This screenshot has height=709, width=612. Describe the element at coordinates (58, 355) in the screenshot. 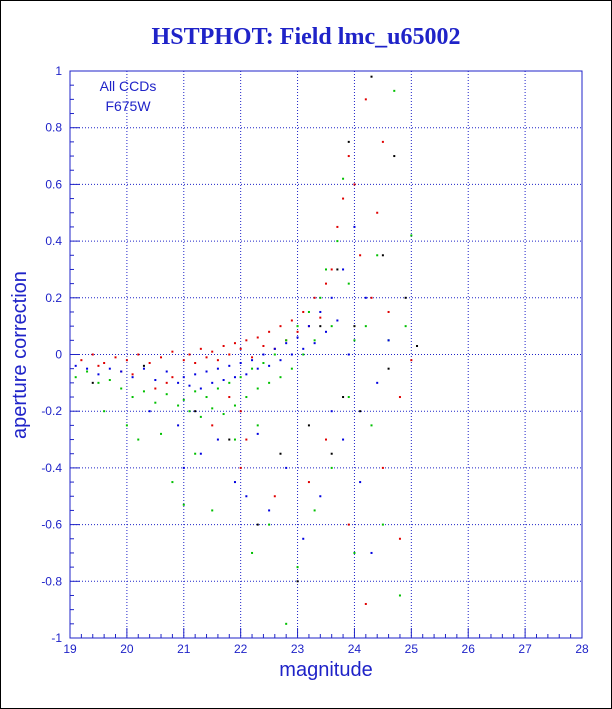

I see `y-tick-label: 0` at that location.